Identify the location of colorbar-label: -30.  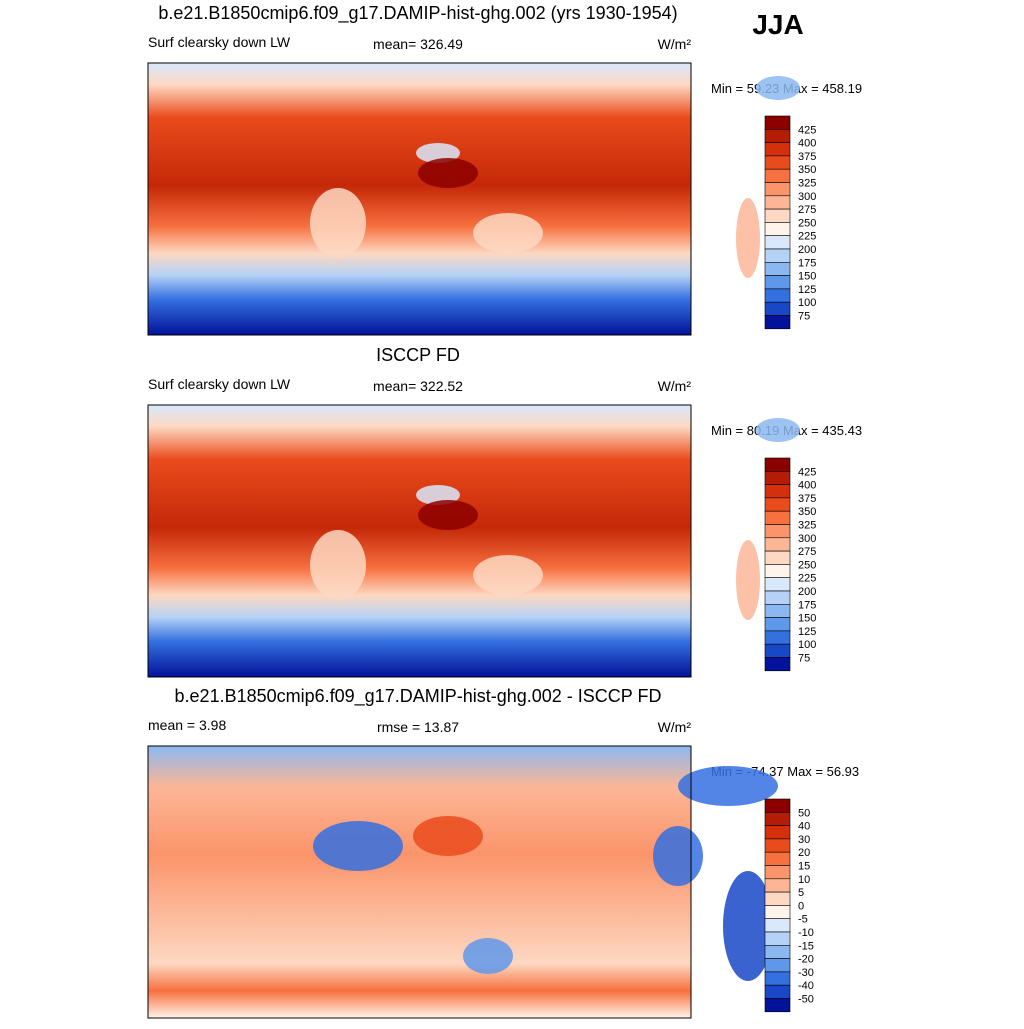
(806, 973).